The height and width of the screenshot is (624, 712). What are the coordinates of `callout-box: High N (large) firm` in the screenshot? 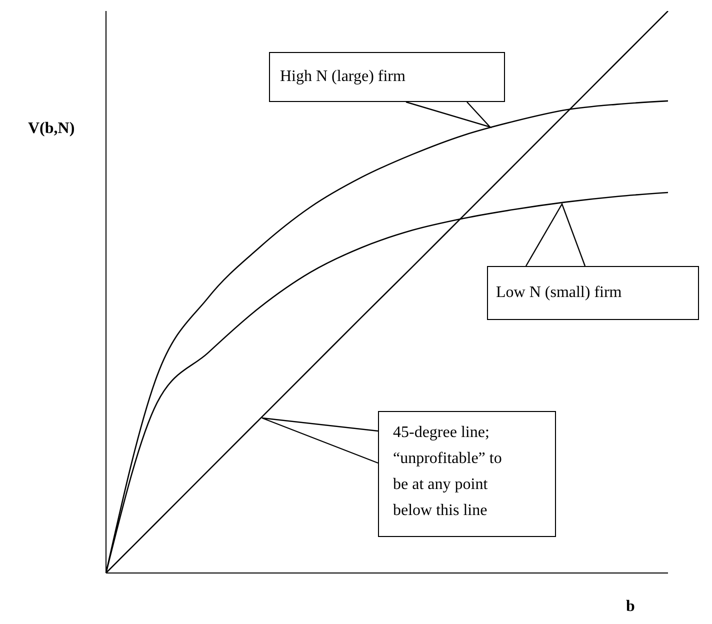 It's located at (387, 77).